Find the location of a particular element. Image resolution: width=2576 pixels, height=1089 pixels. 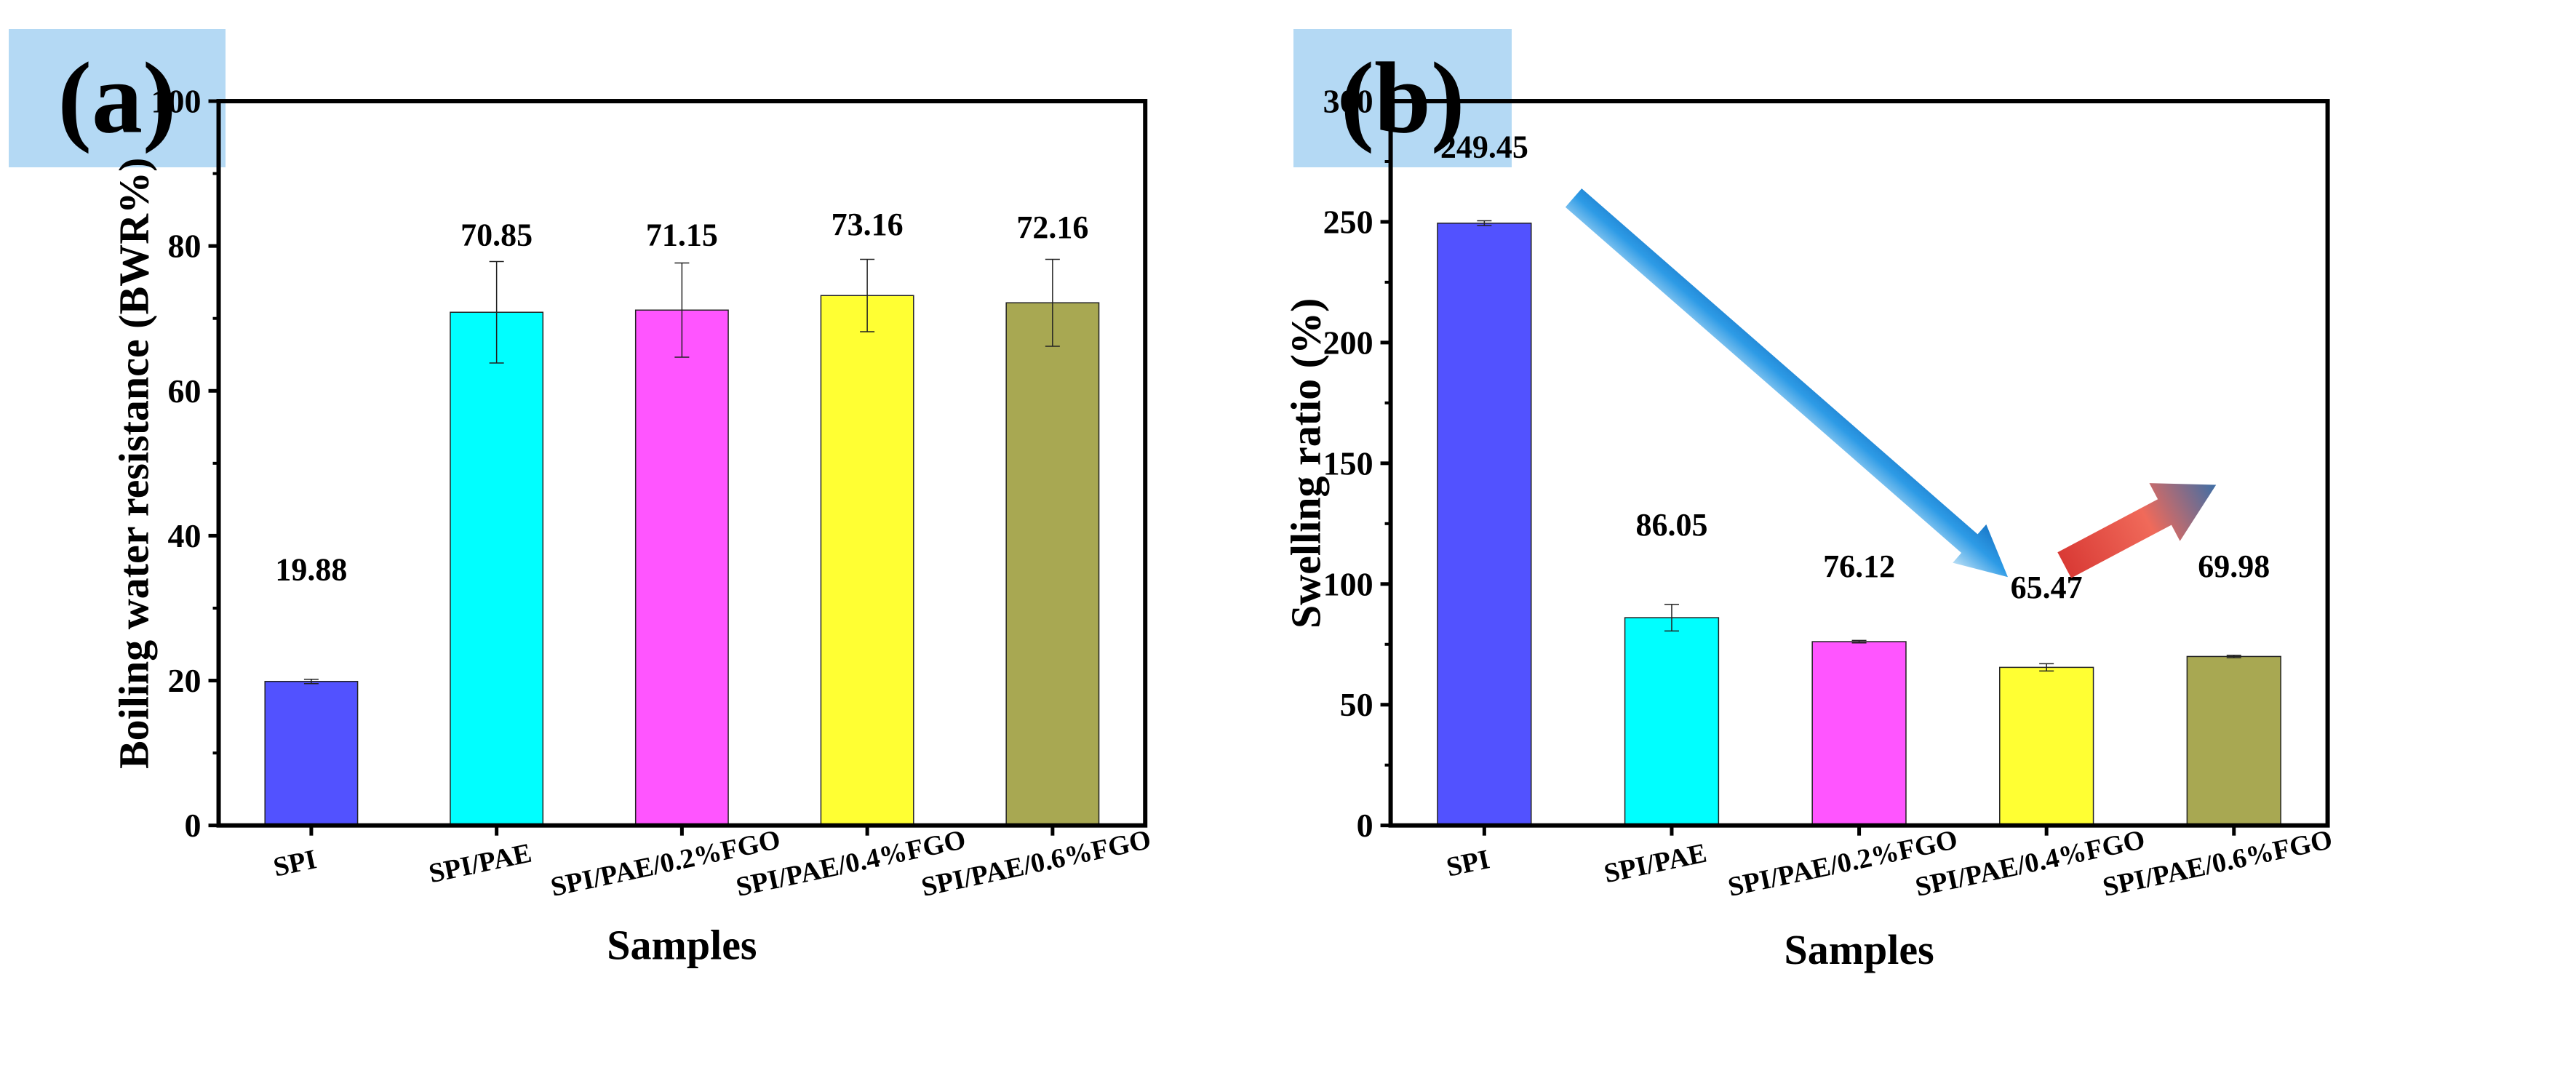

increase-arrow-shape is located at coordinates (2137, 530).